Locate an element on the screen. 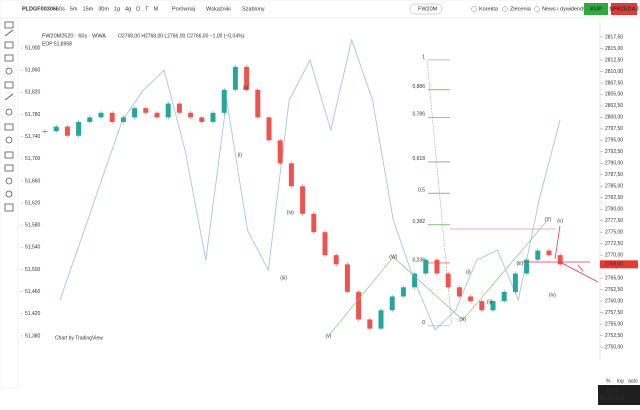 The image size is (640, 410). fib-label: 0,786 is located at coordinates (418, 115).